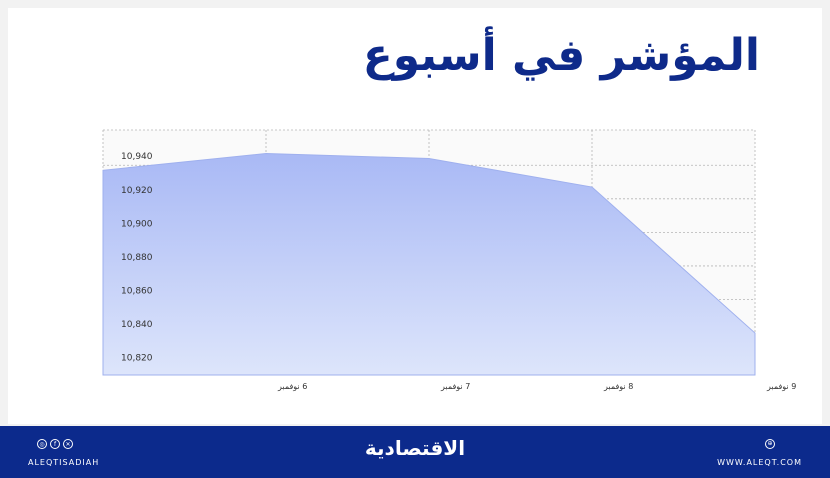  I want to click on x-tick-label: 9 نوفمبر, so click(781, 386).